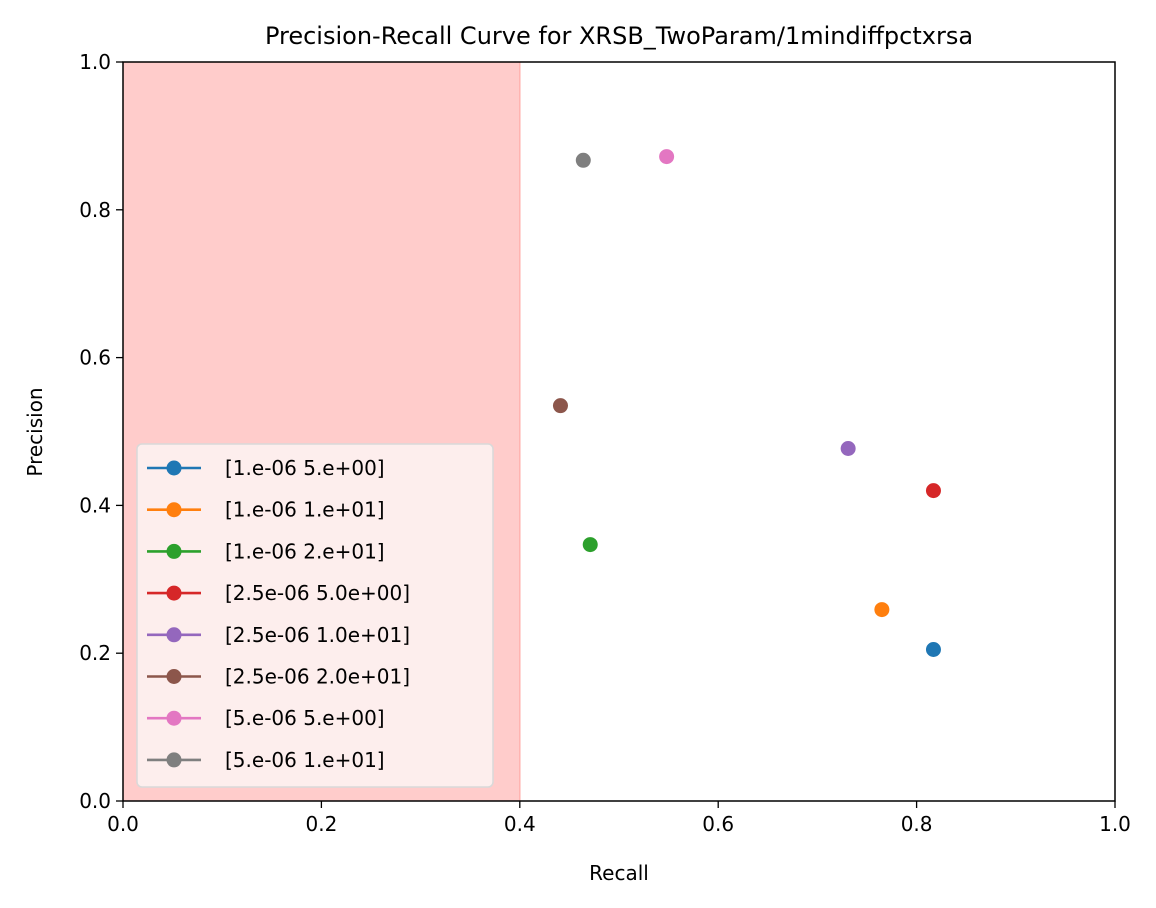 Image resolution: width=1156 pixels, height=908 pixels. I want to click on x-tick-label: 0.0, so click(123, 824).